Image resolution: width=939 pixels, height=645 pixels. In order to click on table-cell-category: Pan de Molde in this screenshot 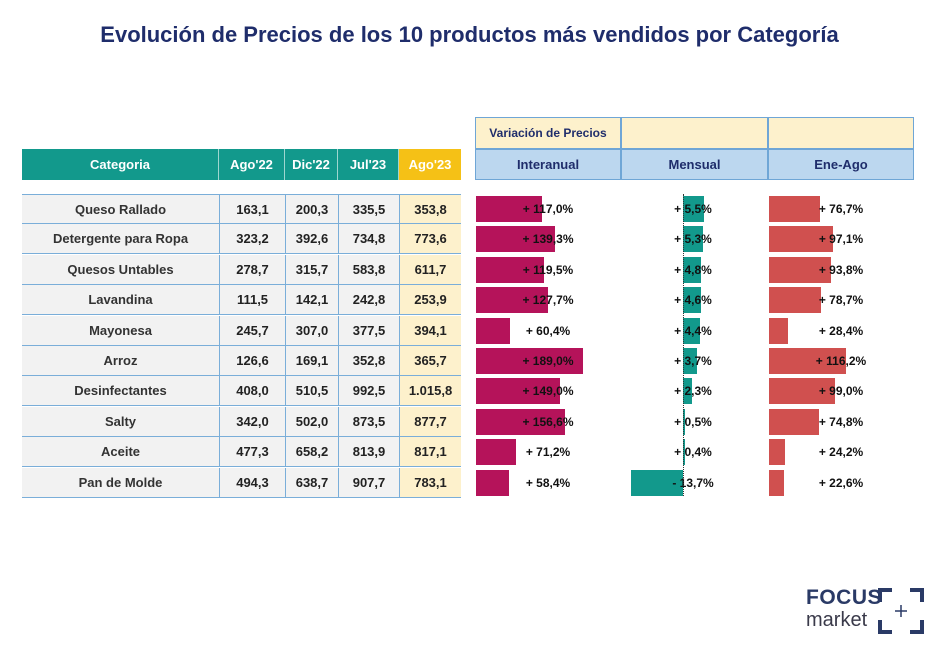, I will do `click(120, 482)`.